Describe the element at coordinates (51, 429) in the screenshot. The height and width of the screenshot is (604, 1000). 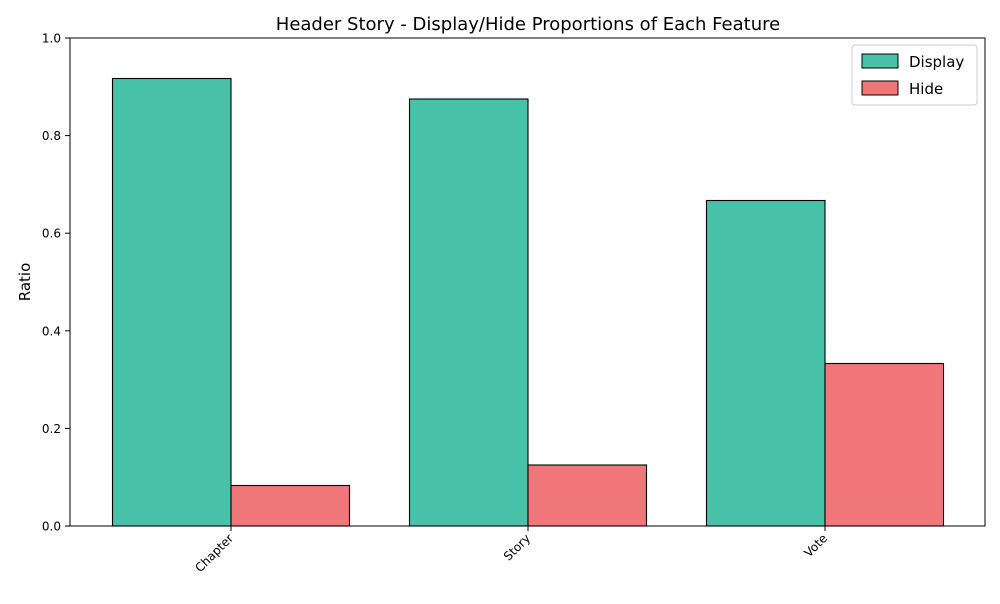
I see `y-tick-label: 0.2` at that location.